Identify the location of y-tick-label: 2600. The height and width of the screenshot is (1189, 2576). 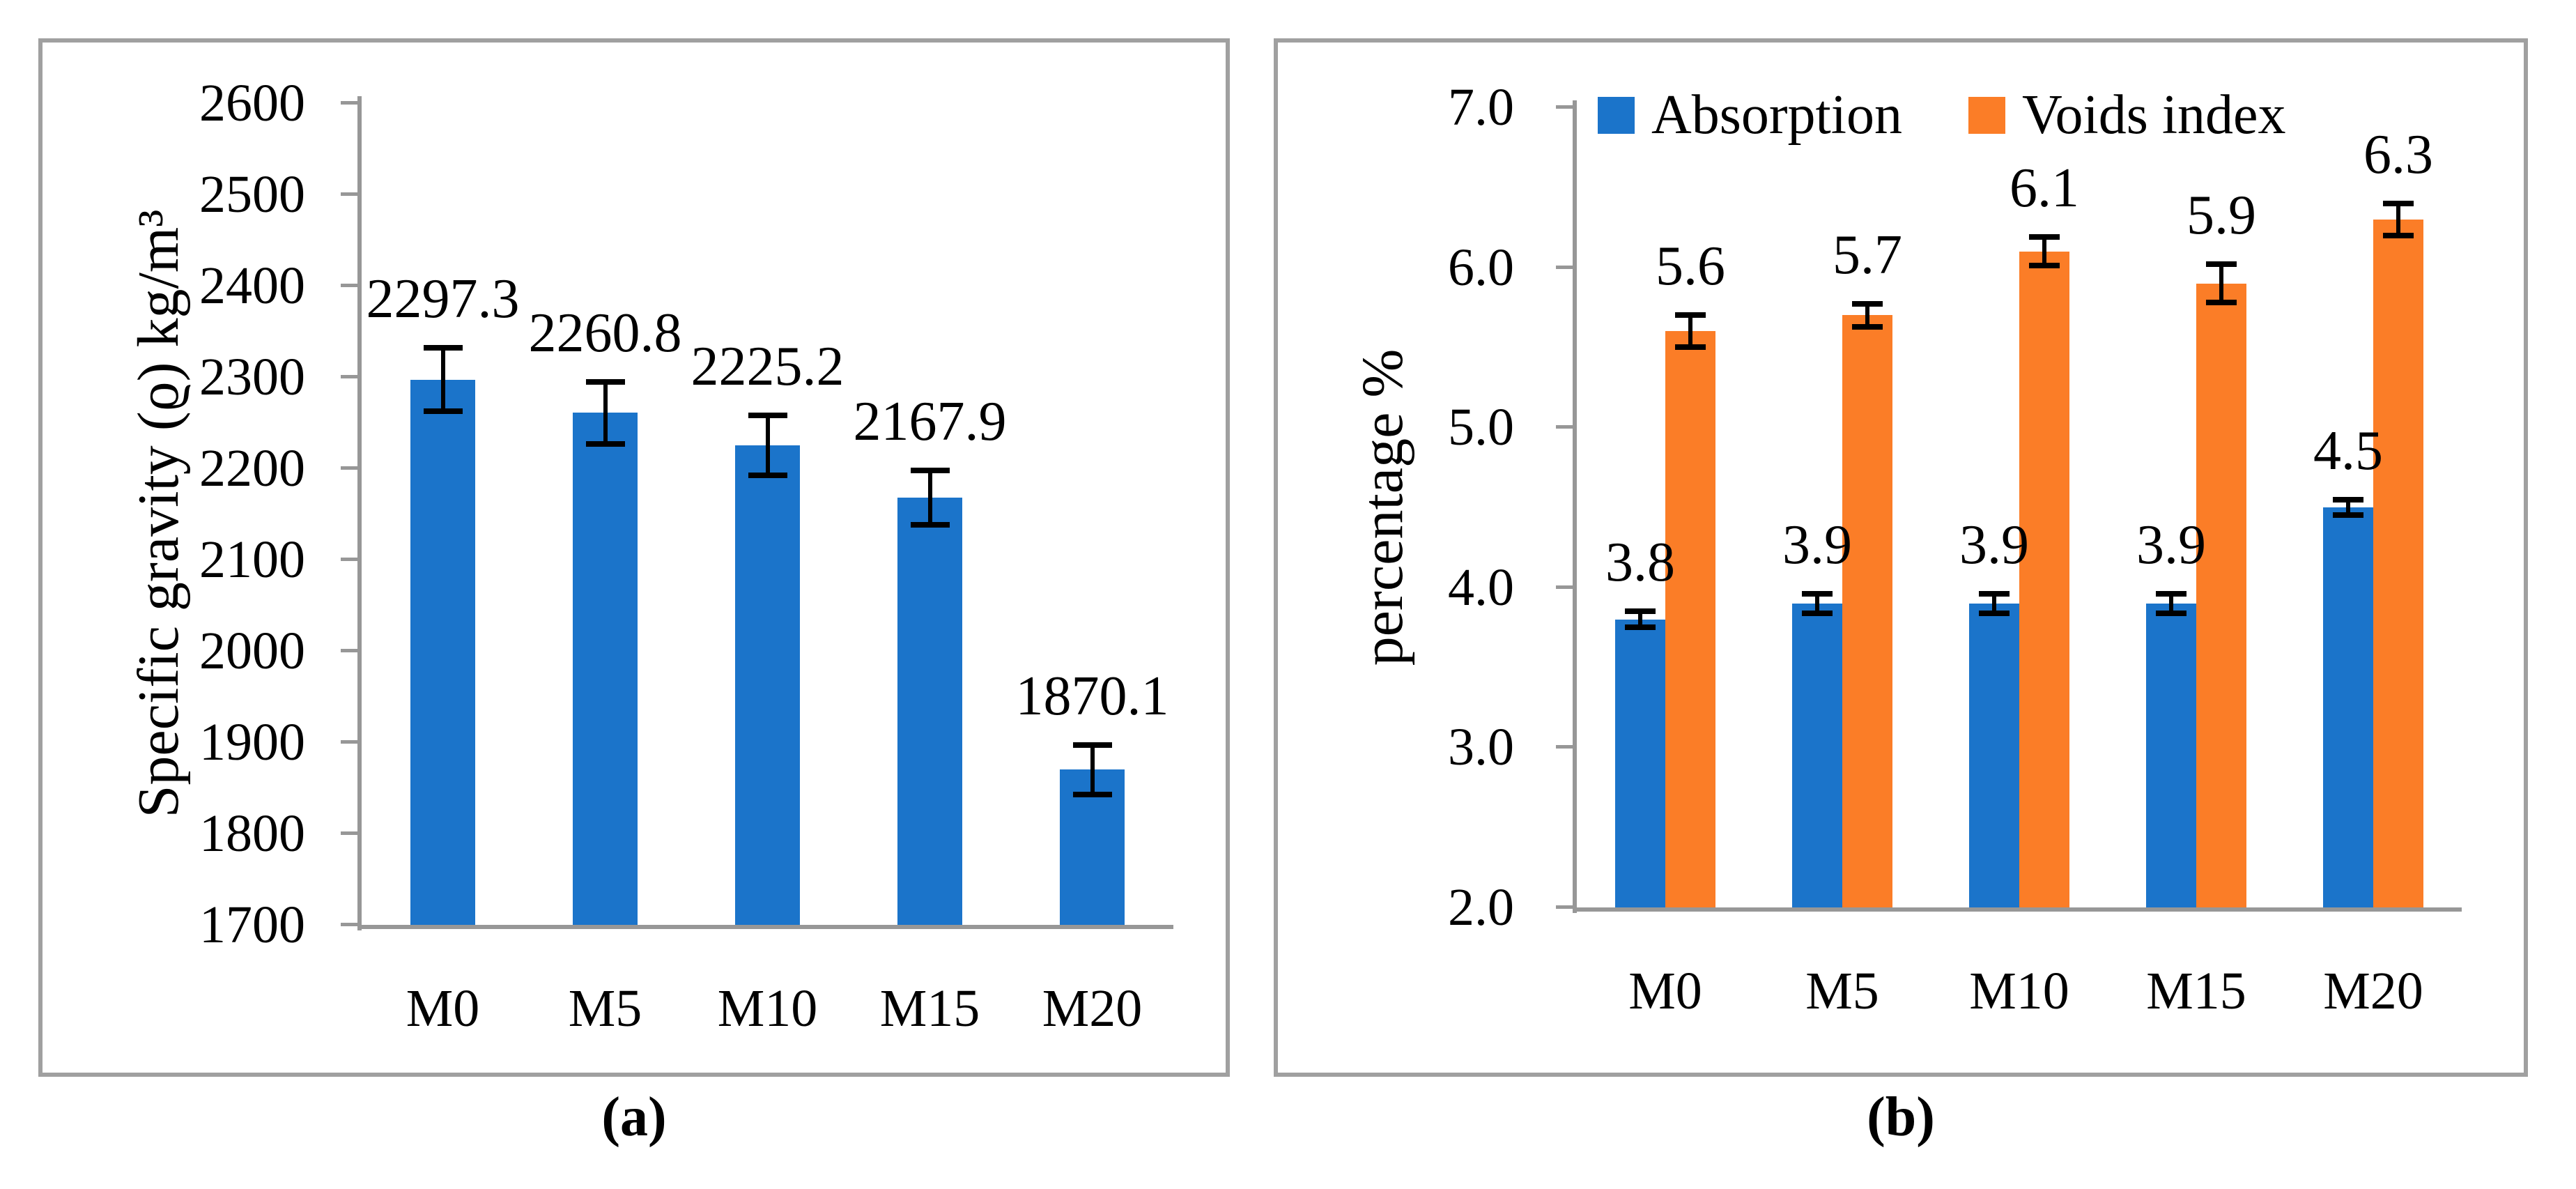
(252, 103).